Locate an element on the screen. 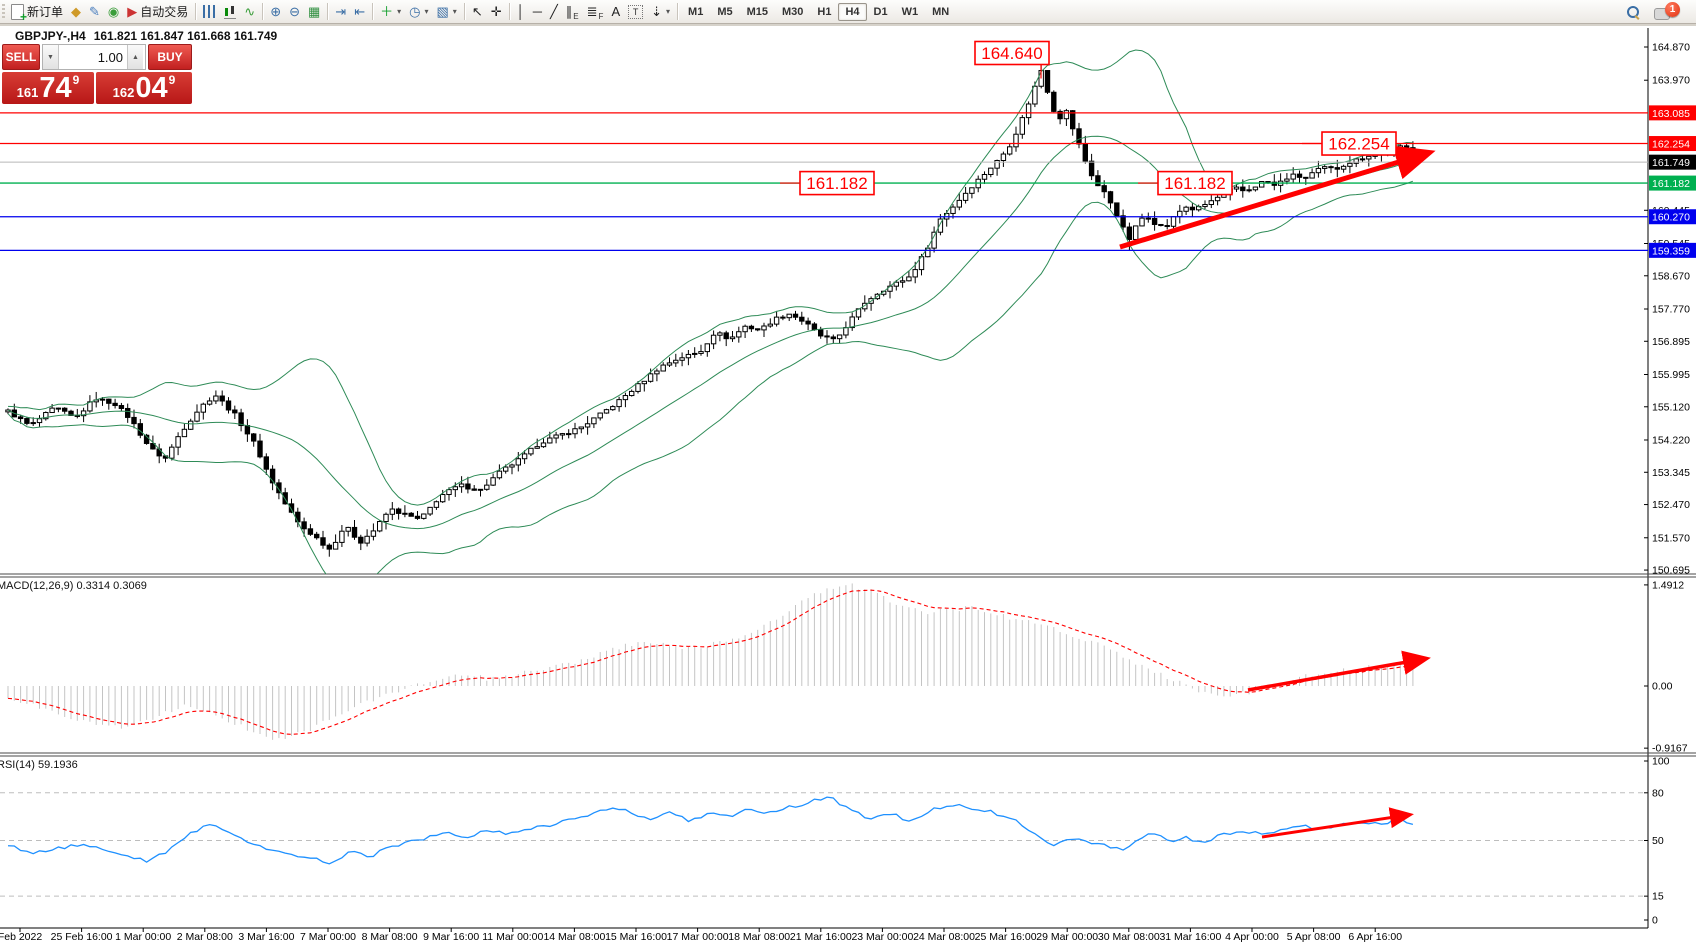  channel-button: ∥ E is located at coordinates (572, 12).